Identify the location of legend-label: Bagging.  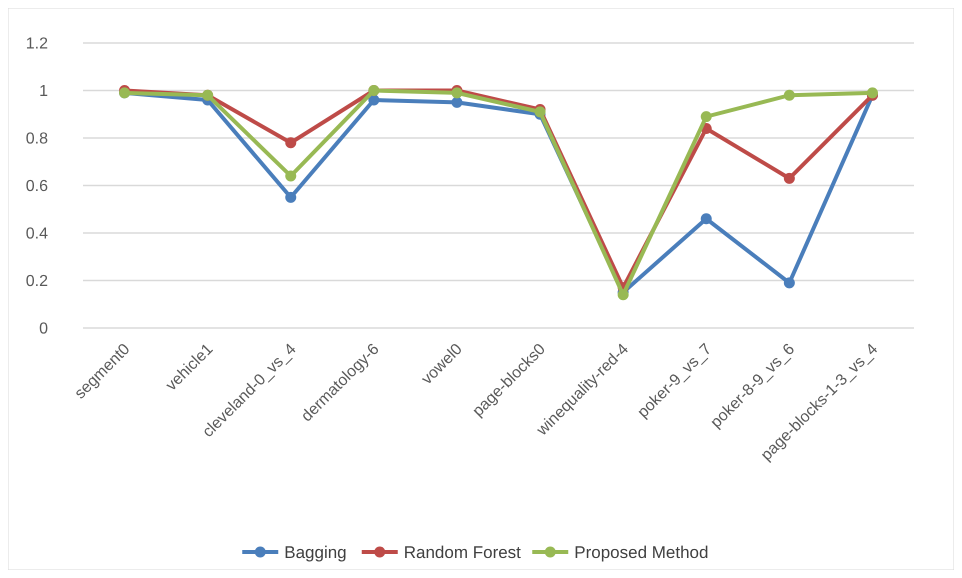
(315, 552).